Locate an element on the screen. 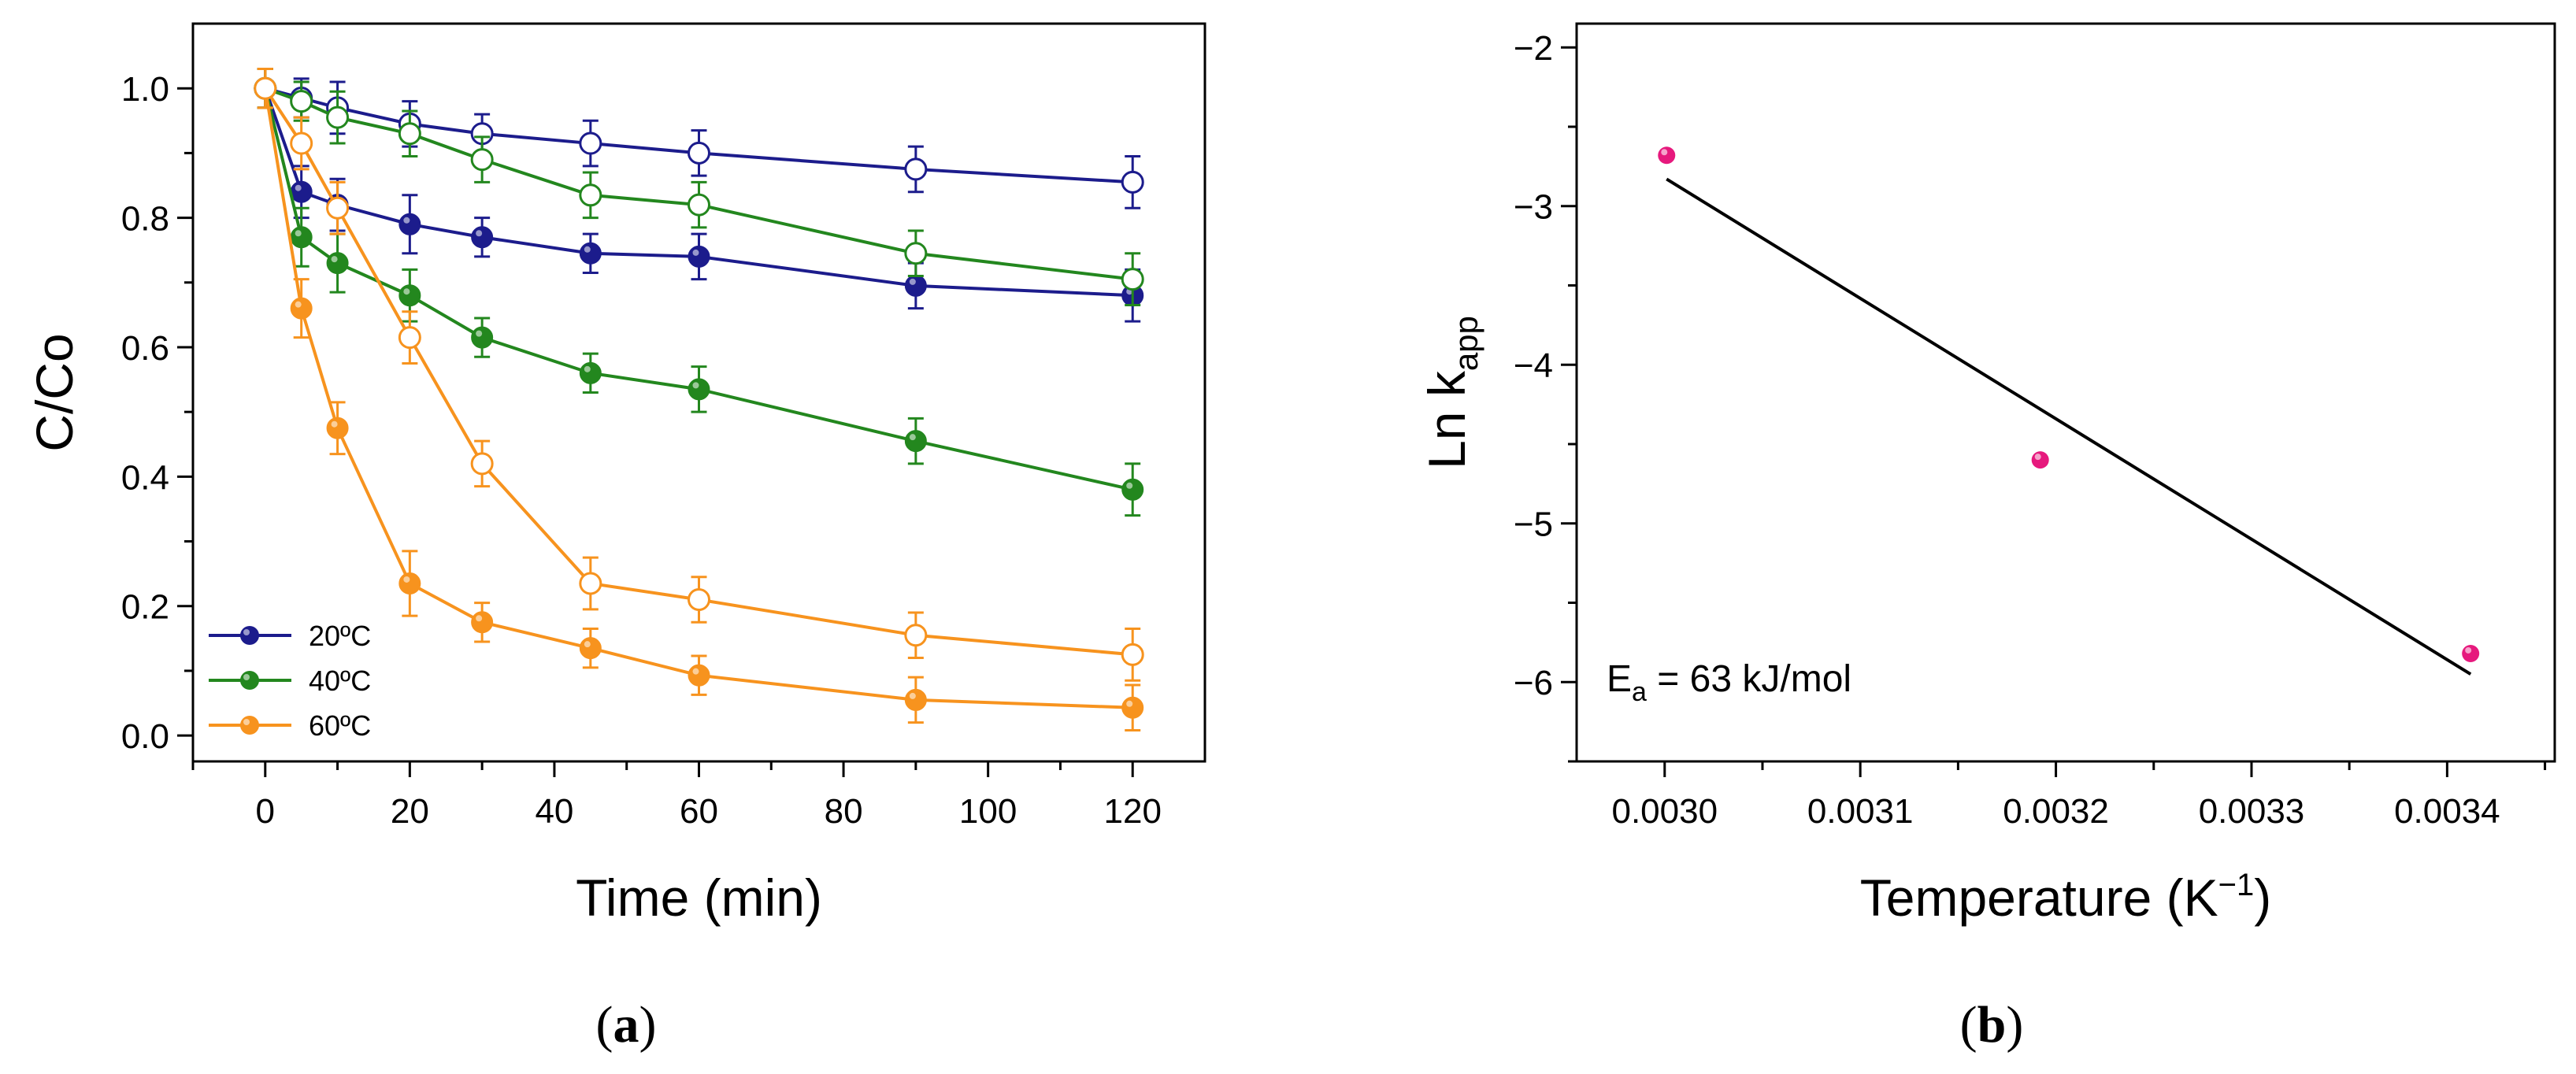  panel-b-x-tick-label: 0.0030 is located at coordinates (1664, 812).